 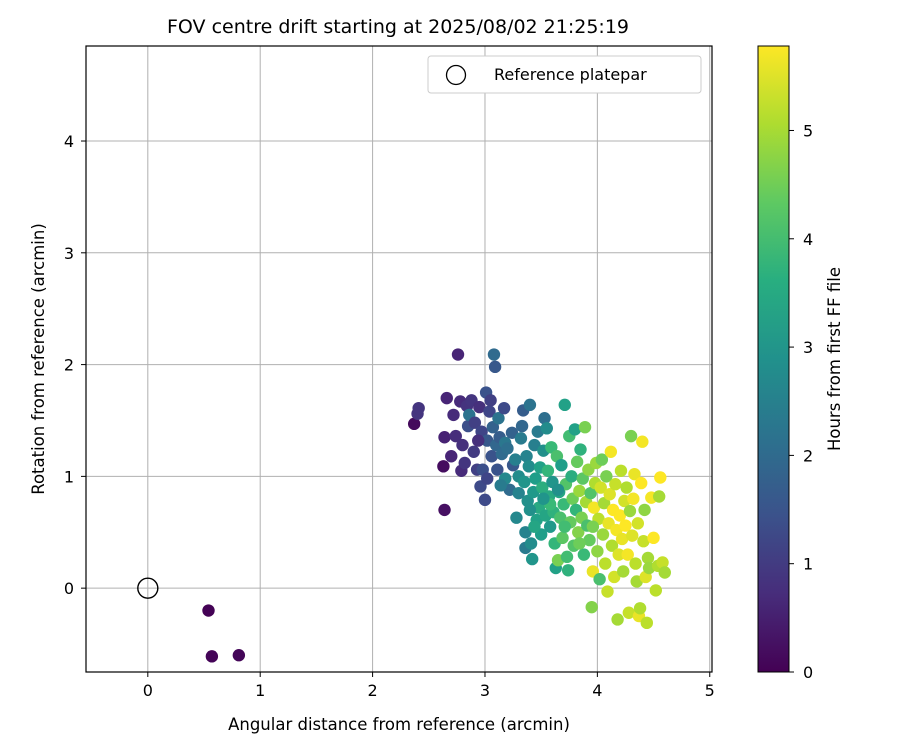 What do you see at coordinates (69, 476) in the screenshot?
I see `y-tick-label: 1` at bounding box center [69, 476].